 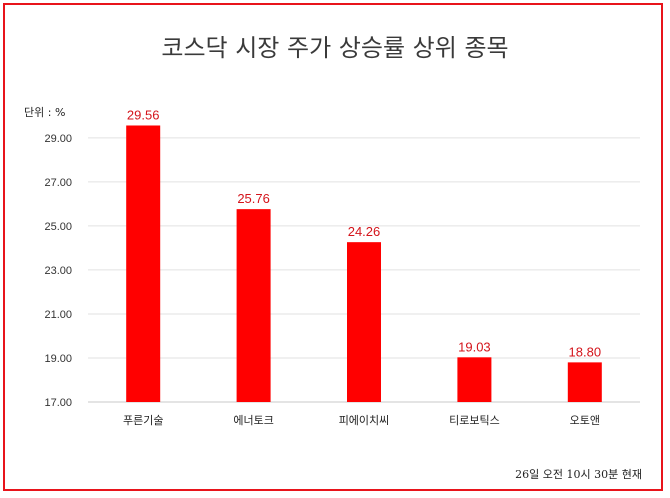 What do you see at coordinates (335, 48) in the screenshot?
I see `chart-title: 코스닥 시장 주가 상승률 상위 종목` at bounding box center [335, 48].